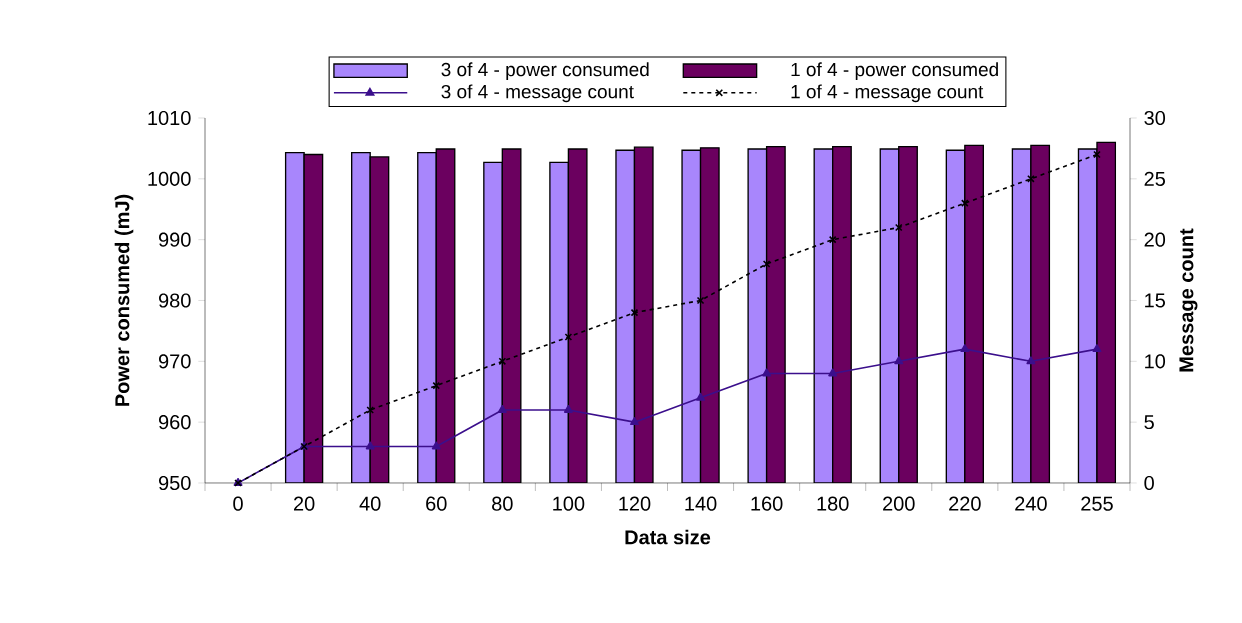  I want to click on x-tick-label: 240, so click(1031, 503).